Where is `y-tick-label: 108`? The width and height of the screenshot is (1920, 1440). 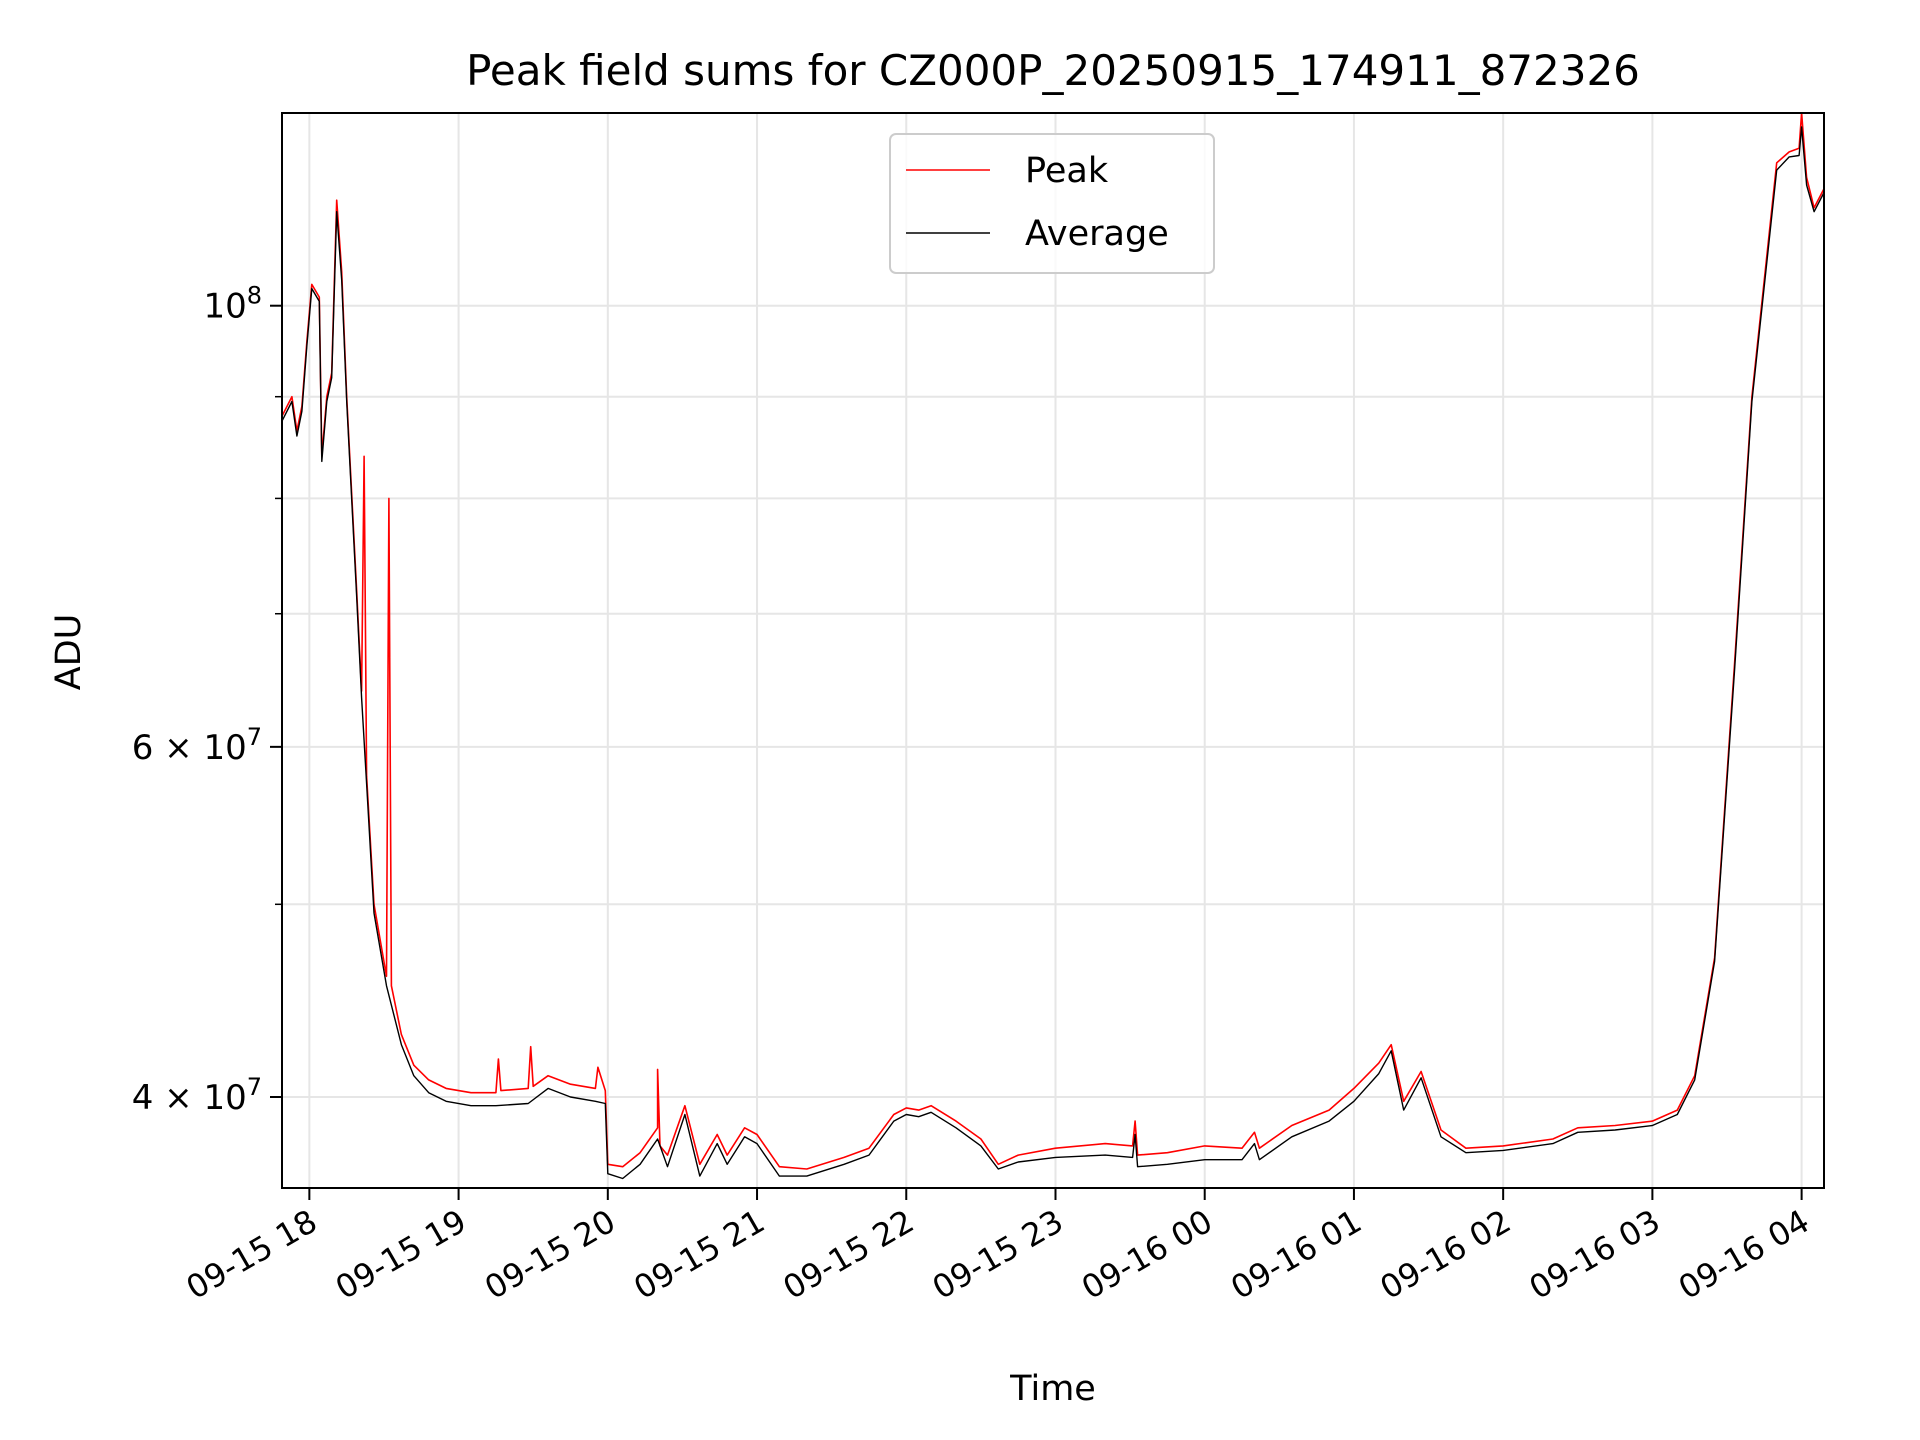
y-tick-label: 108 is located at coordinates (232, 304).